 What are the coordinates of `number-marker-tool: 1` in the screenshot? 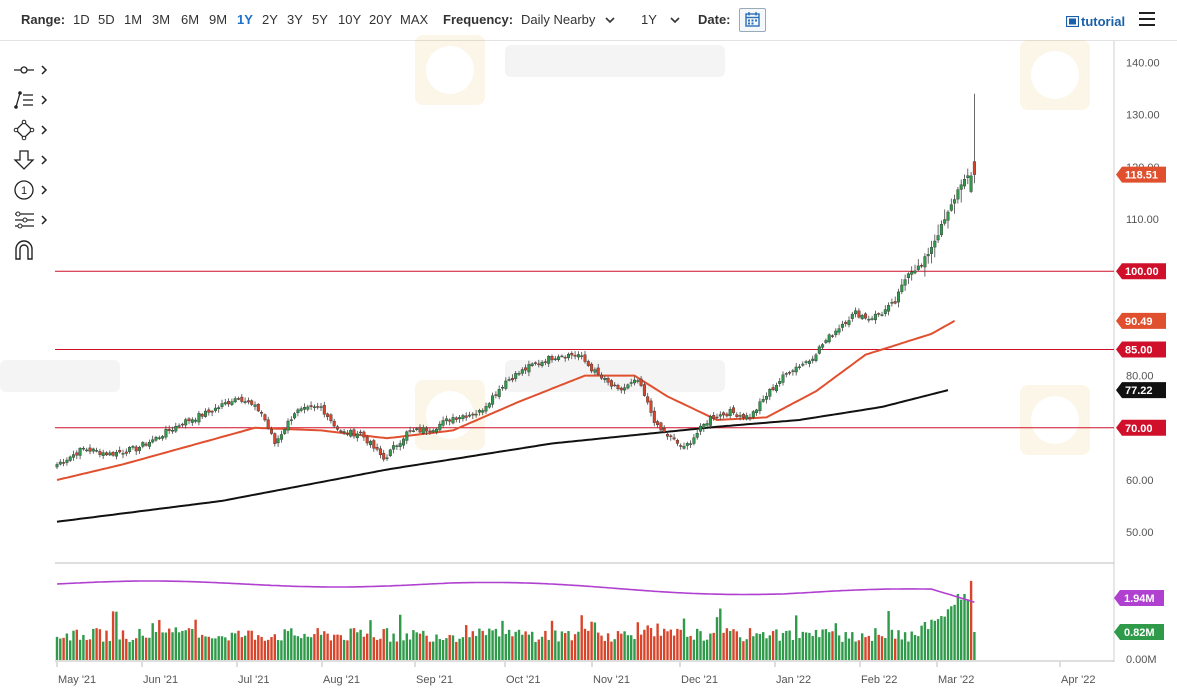 It's located at (32, 190).